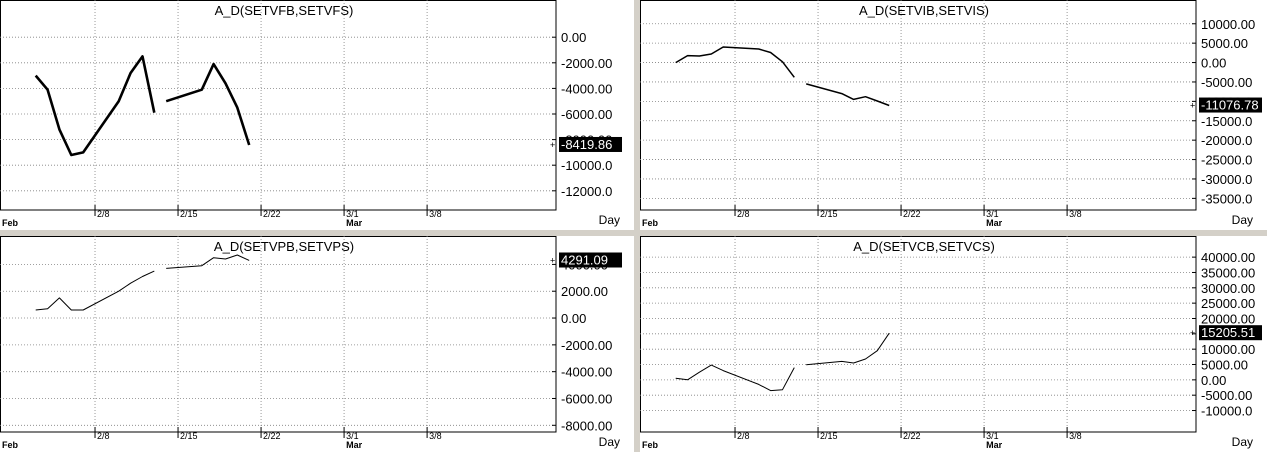 Image resolution: width=1267 pixels, height=452 pixels. Describe the element at coordinates (586, 144) in the screenshot. I see `last-value-label: -8419.86` at that location.